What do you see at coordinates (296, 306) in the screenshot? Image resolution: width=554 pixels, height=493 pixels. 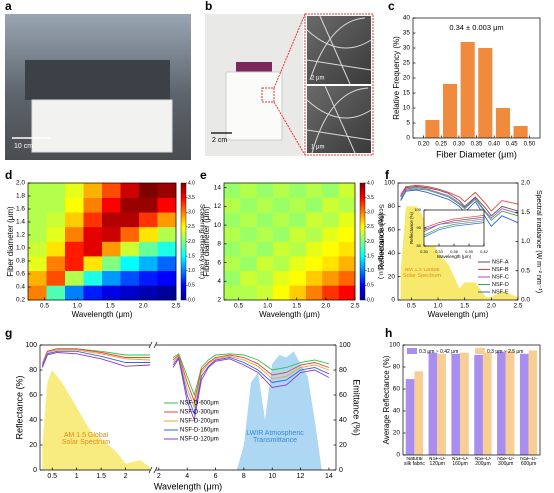 I see `x-tick-label: 1.5` at bounding box center [296, 306].